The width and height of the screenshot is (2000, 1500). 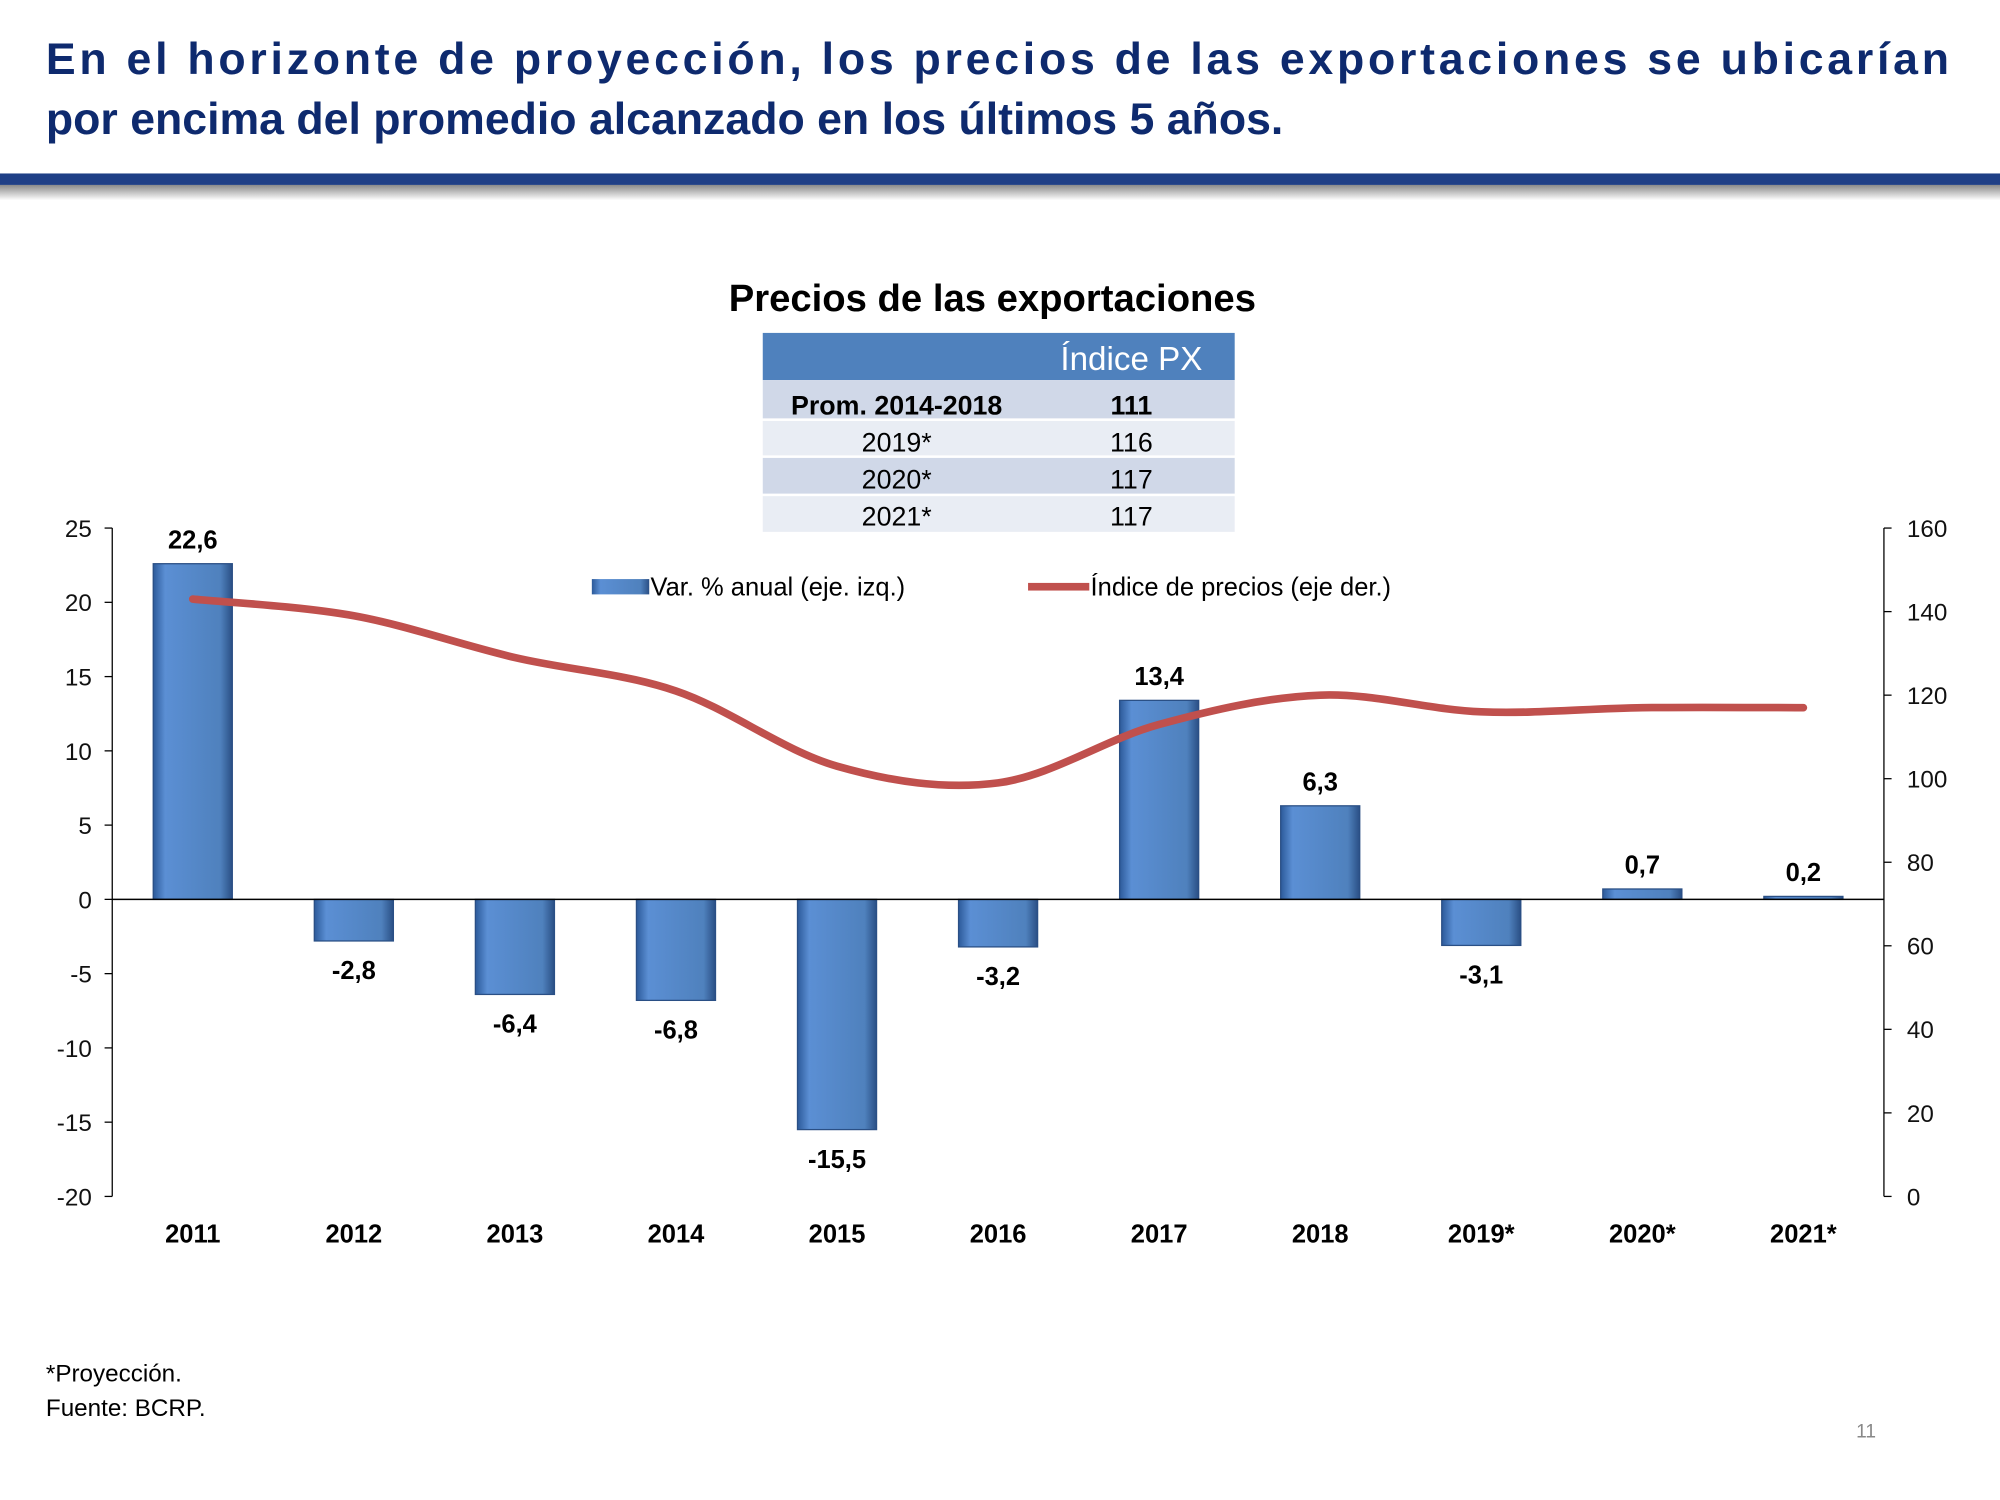 What do you see at coordinates (1642, 866) in the screenshot?
I see `bar-data-label: 0,7` at bounding box center [1642, 866].